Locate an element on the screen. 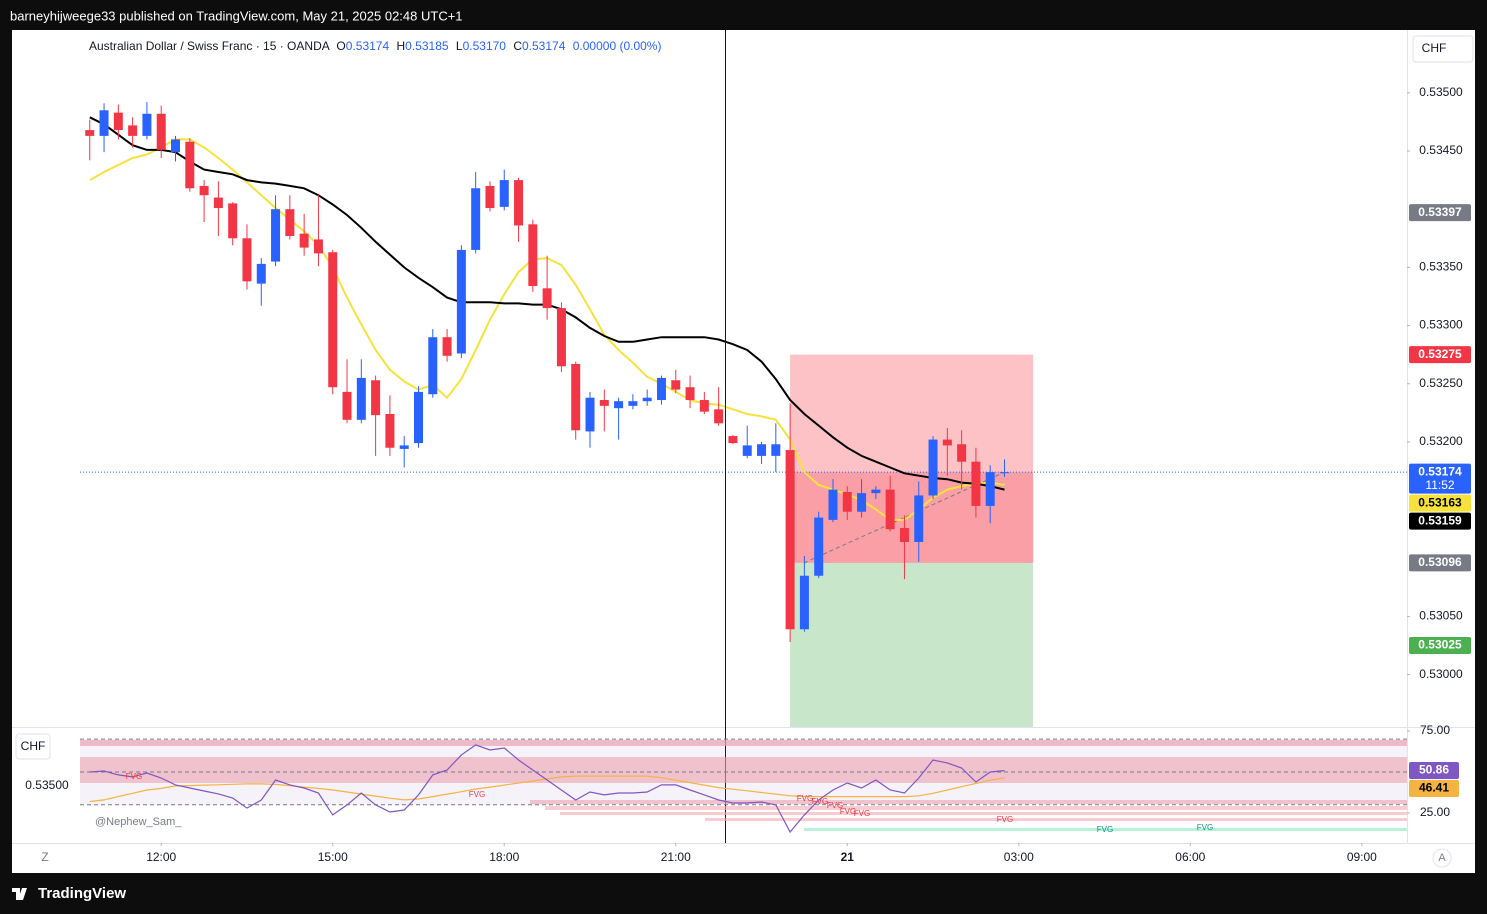 Image resolution: width=1487 pixels, height=914 pixels. y-tick-label: 0.53250 is located at coordinates (1441, 383).